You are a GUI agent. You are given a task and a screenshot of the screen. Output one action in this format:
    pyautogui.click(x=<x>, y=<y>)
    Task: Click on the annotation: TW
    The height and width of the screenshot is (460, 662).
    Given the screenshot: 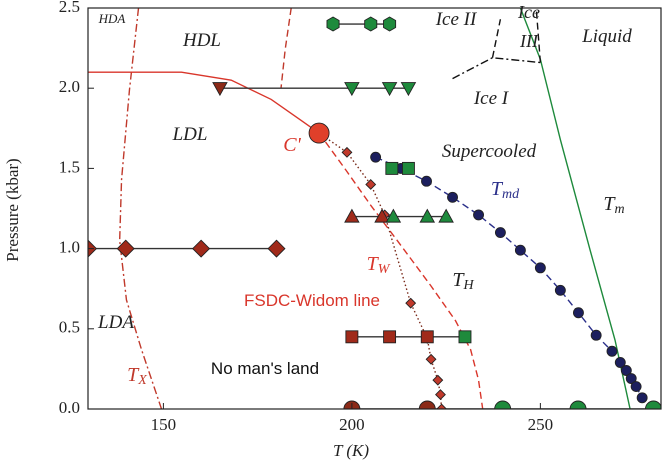 What is the action you would take?
    pyautogui.click(x=379, y=265)
    